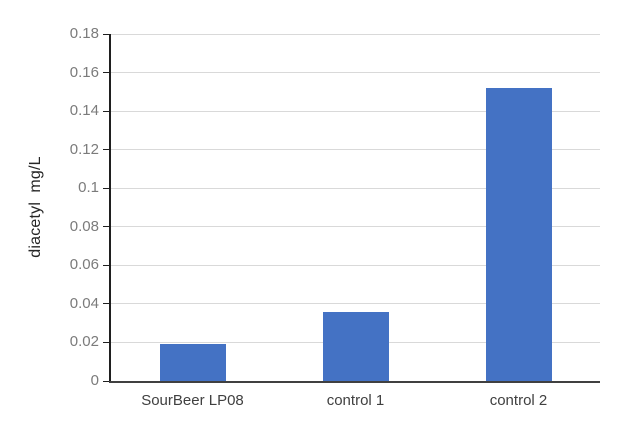 The image size is (640, 427). I want to click on y-tick-label: 0.04, so click(84, 303).